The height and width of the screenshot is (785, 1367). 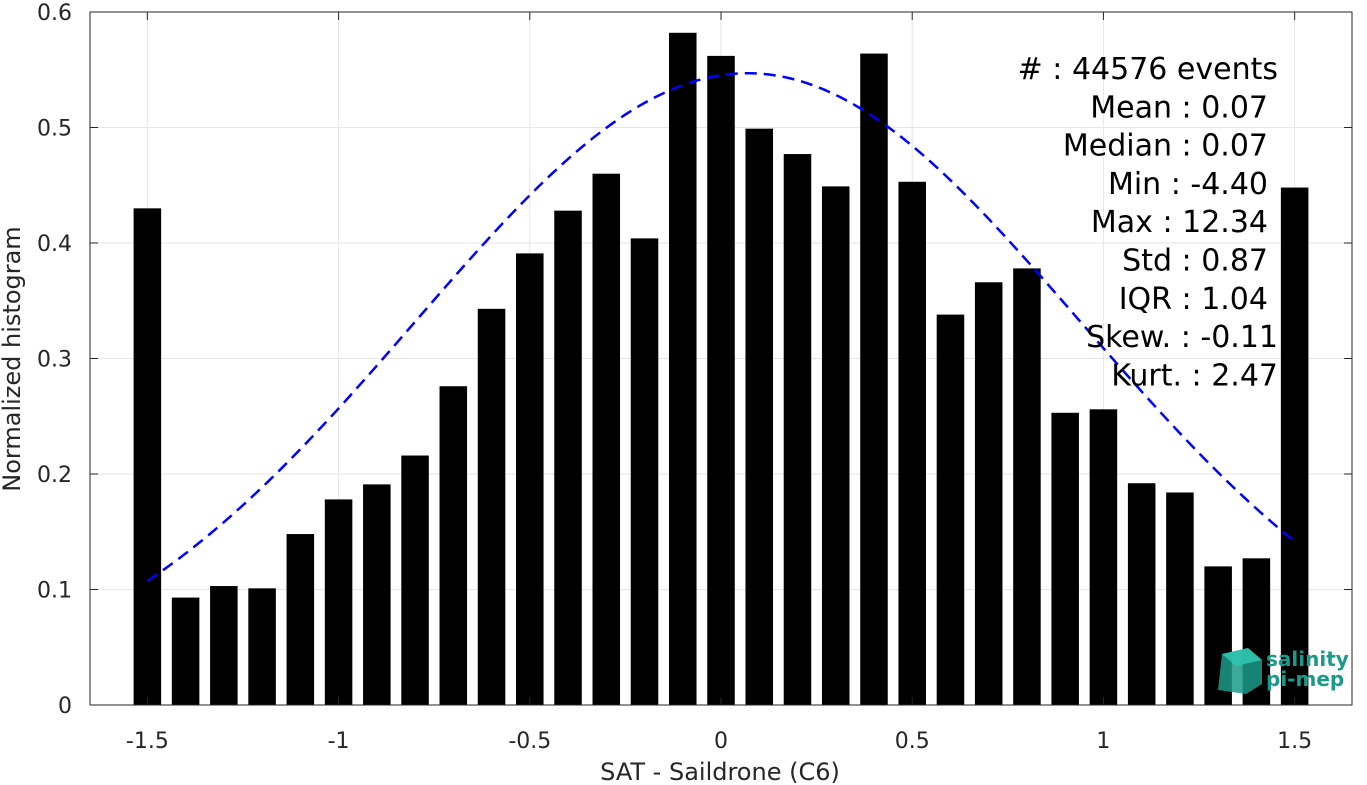 I want to click on stat-line: Mean : 0.07, so click(x=1179, y=107).